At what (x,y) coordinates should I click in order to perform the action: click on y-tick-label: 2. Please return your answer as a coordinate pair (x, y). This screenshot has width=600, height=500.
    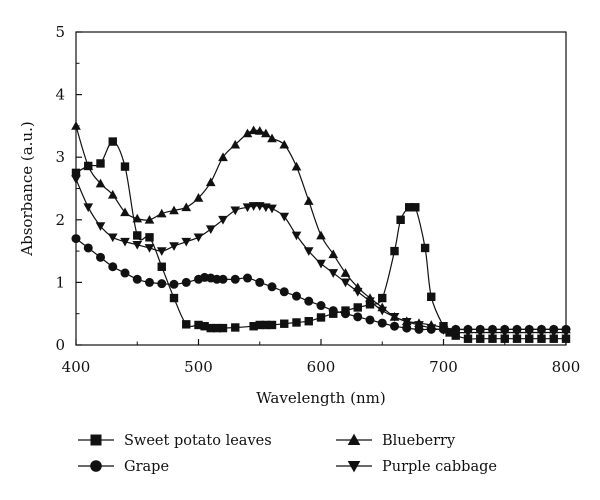
    Looking at the image, I should click on (60, 220).